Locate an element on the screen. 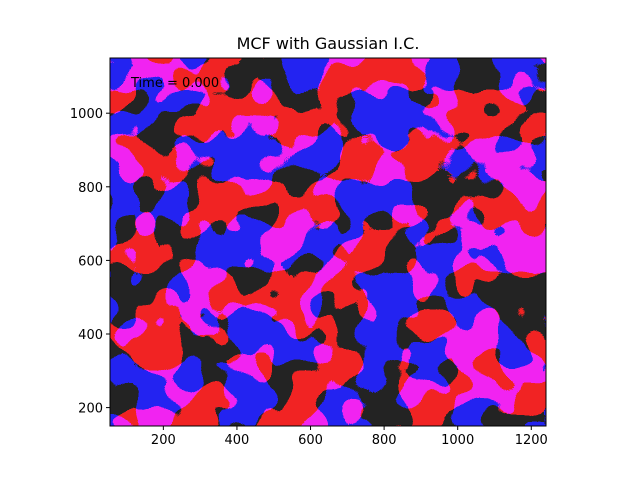 The image size is (640, 480). chart-title: MCF with Gaussian I.C. is located at coordinates (328, 43).